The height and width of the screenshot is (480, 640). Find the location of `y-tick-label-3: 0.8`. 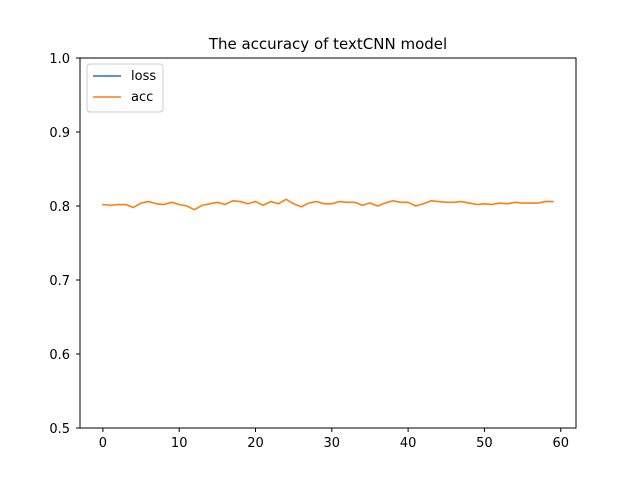

y-tick-label-3: 0.8 is located at coordinates (59, 207).